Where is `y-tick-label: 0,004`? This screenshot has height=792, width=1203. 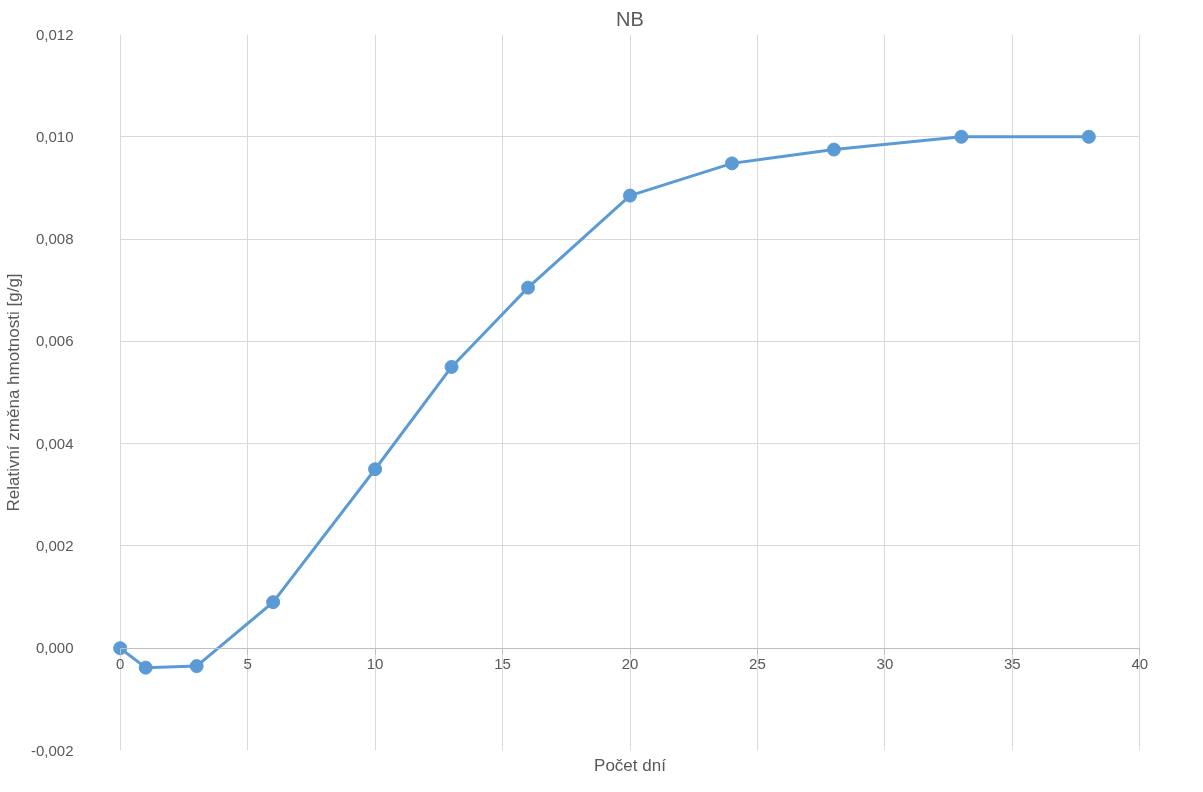 y-tick-label: 0,004 is located at coordinates (54, 443).